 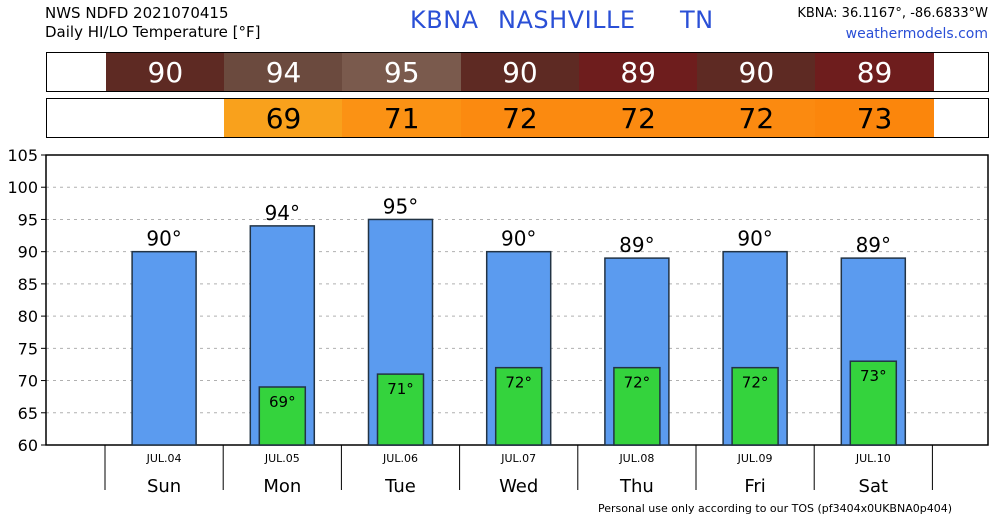 What do you see at coordinates (697, 20) in the screenshot?
I see `state-code: TN` at bounding box center [697, 20].